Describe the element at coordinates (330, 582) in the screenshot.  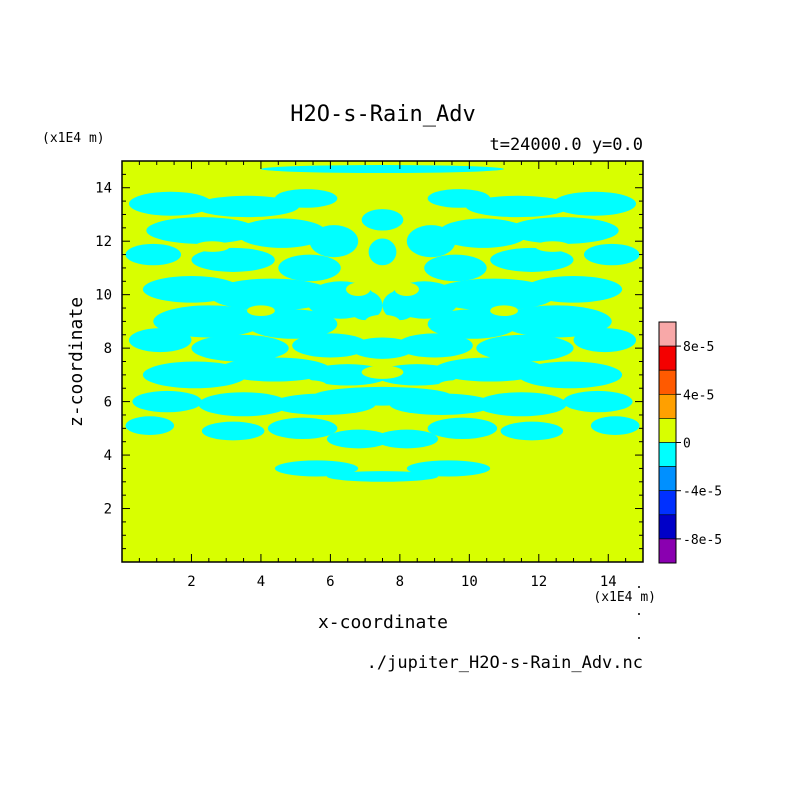
I see `x-tick-label: 6` at that location.